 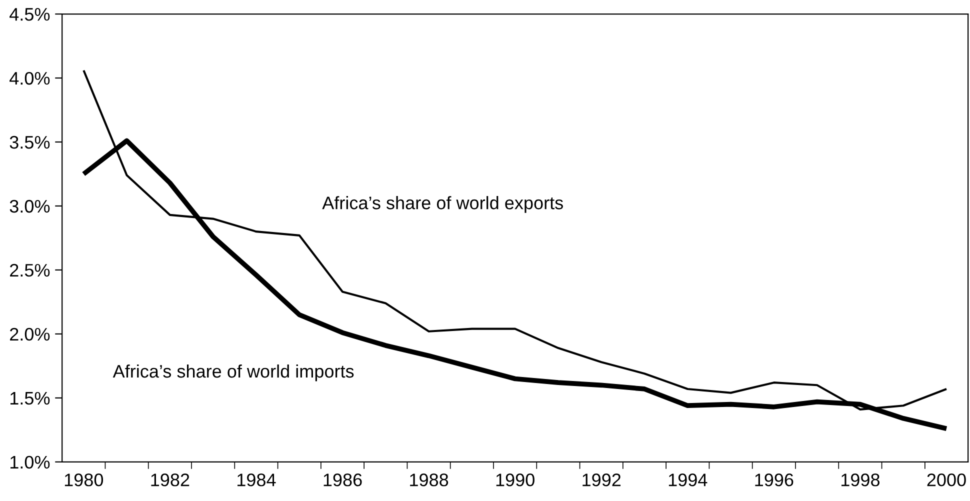 What do you see at coordinates (429, 480) in the screenshot?
I see `x-tick-label: 1988` at bounding box center [429, 480].